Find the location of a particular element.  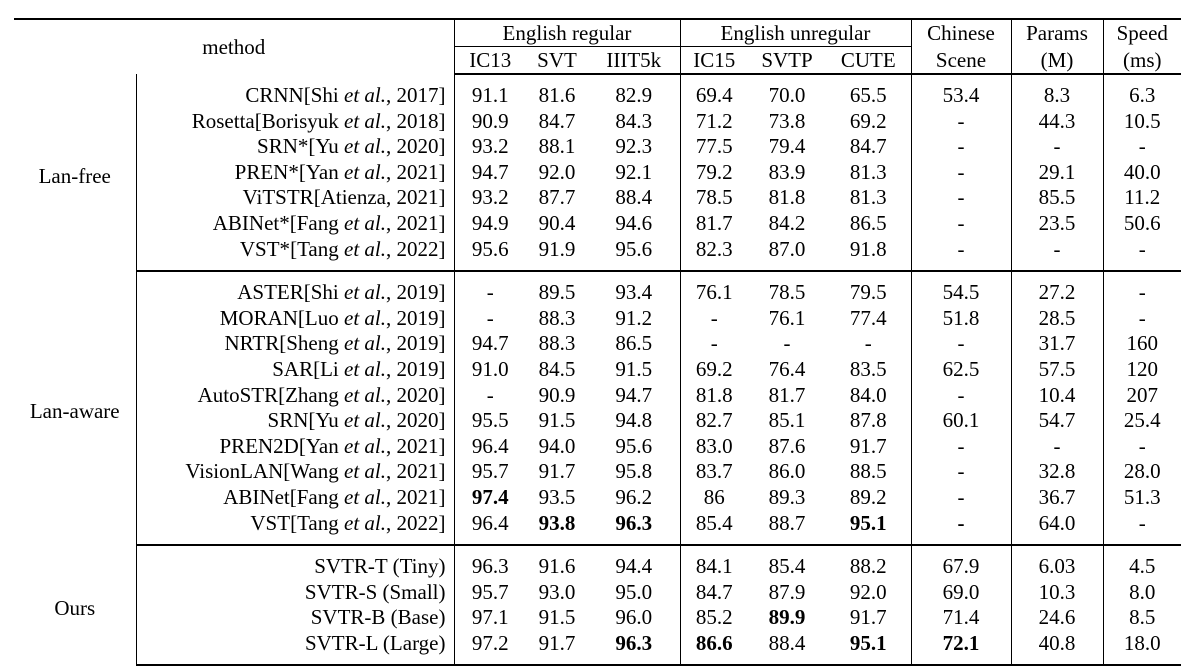

cell-iiit5k: 96.2 is located at coordinates (634, 497).